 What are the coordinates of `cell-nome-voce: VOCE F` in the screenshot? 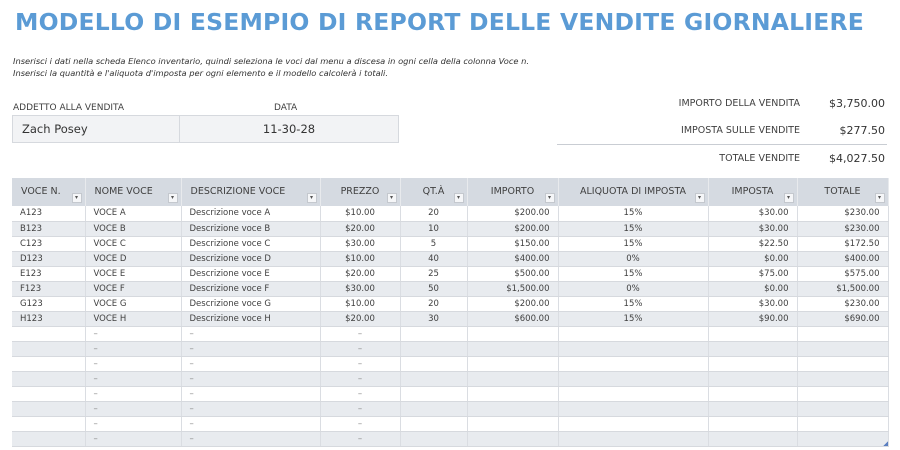 It's located at (133, 289).